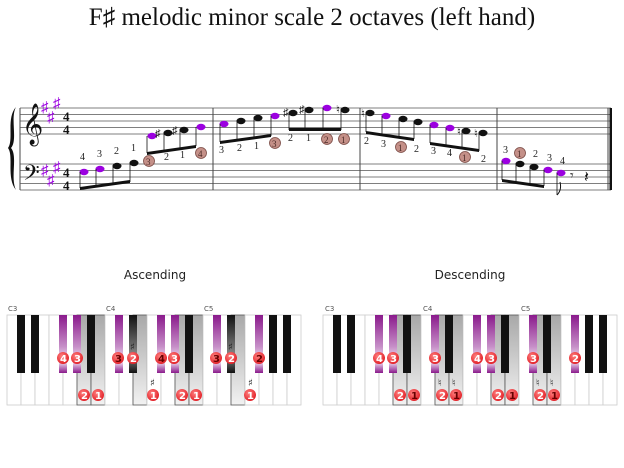  Describe the element at coordinates (284, 130) in the screenshot. I see `measure-2: ♯ ♯ ♮ 3 2 1 3 2 1 2 1` at that location.